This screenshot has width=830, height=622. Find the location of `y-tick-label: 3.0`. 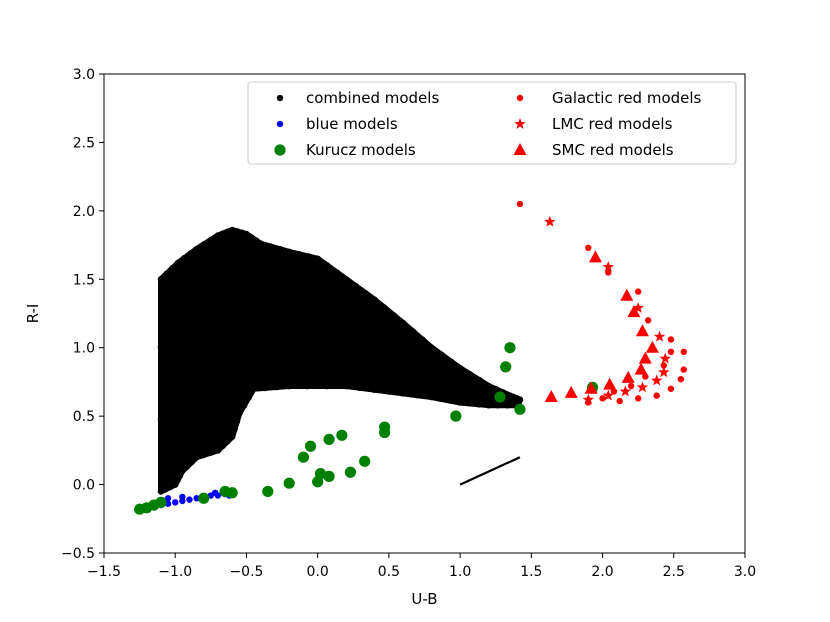

y-tick-label: 3.0 is located at coordinates (84, 75).